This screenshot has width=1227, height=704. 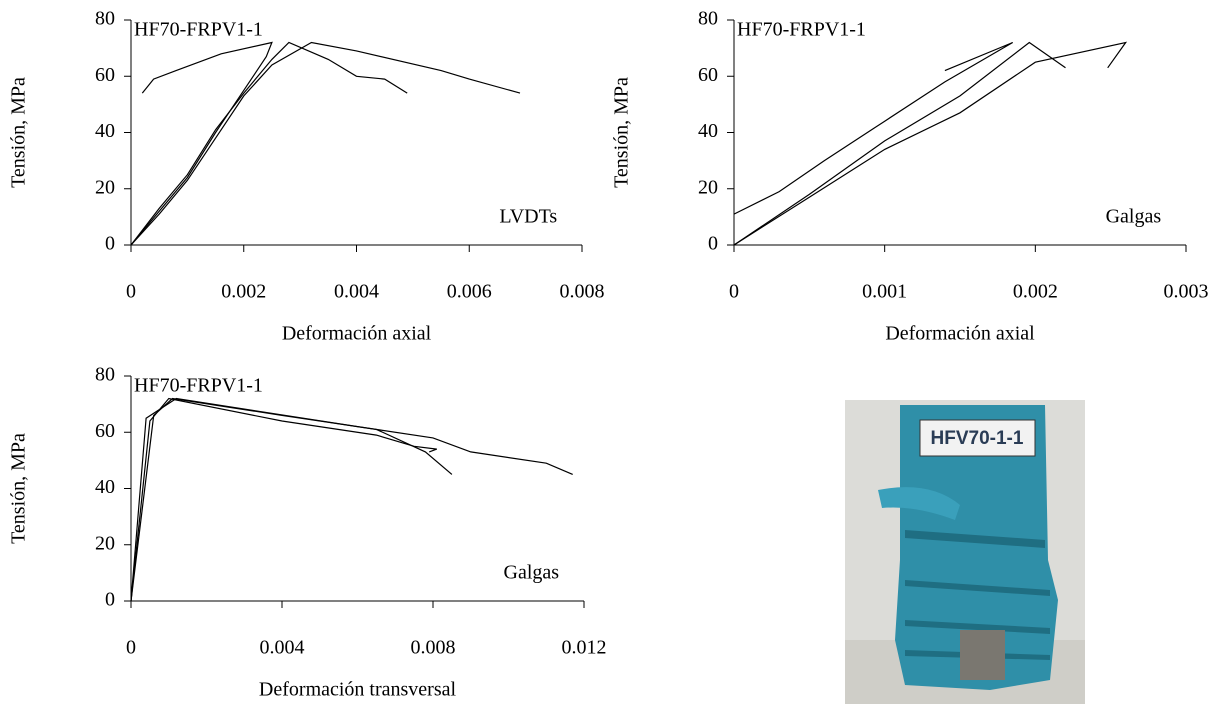 I want to click on specimen-photo: HFV70-1-1, so click(x=965, y=552).